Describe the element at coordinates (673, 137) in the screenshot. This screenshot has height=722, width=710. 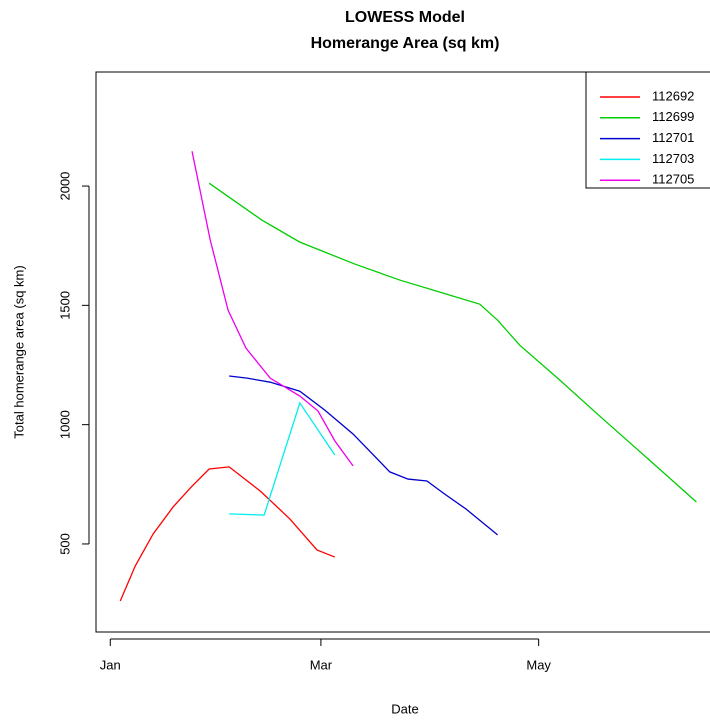
I see `legend-label: 112701` at that location.